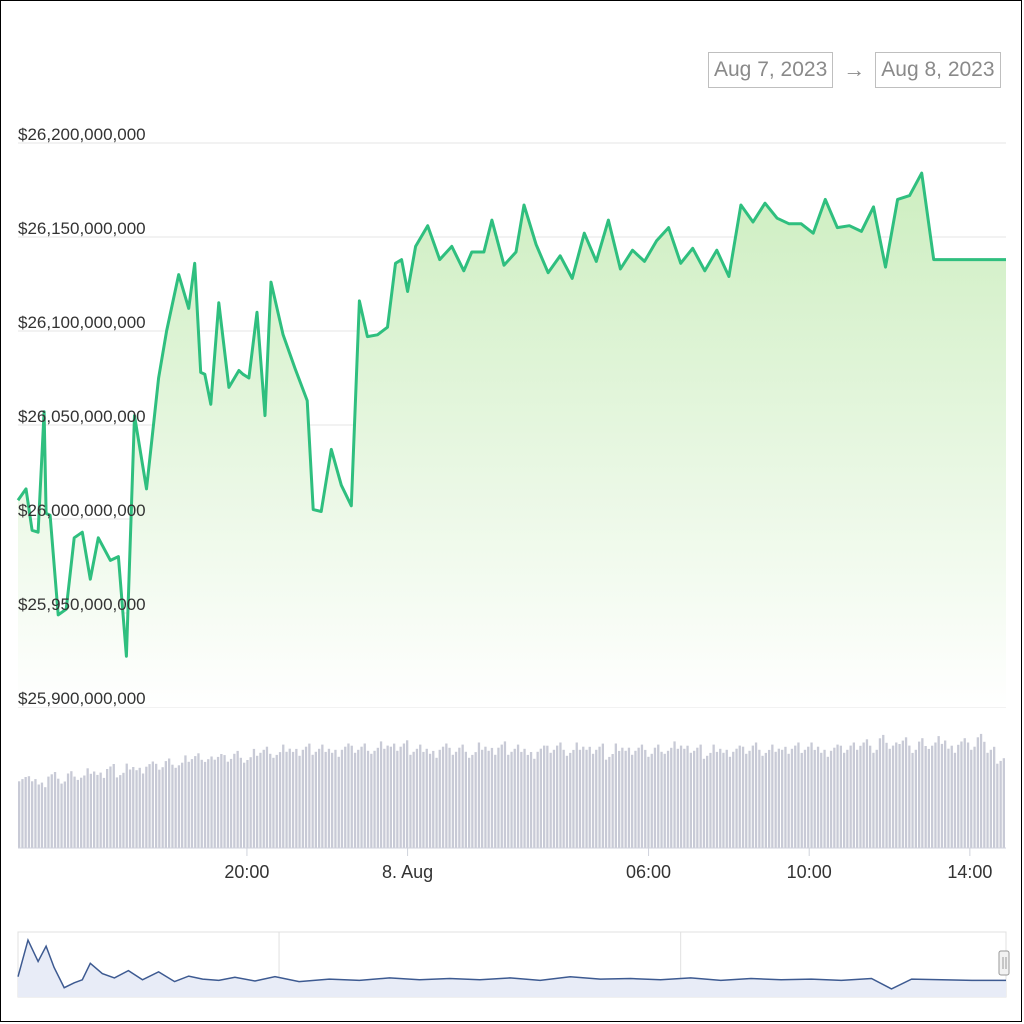 The height and width of the screenshot is (1024, 1024). I want to click on range-arrow-icon: →, so click(854, 69).